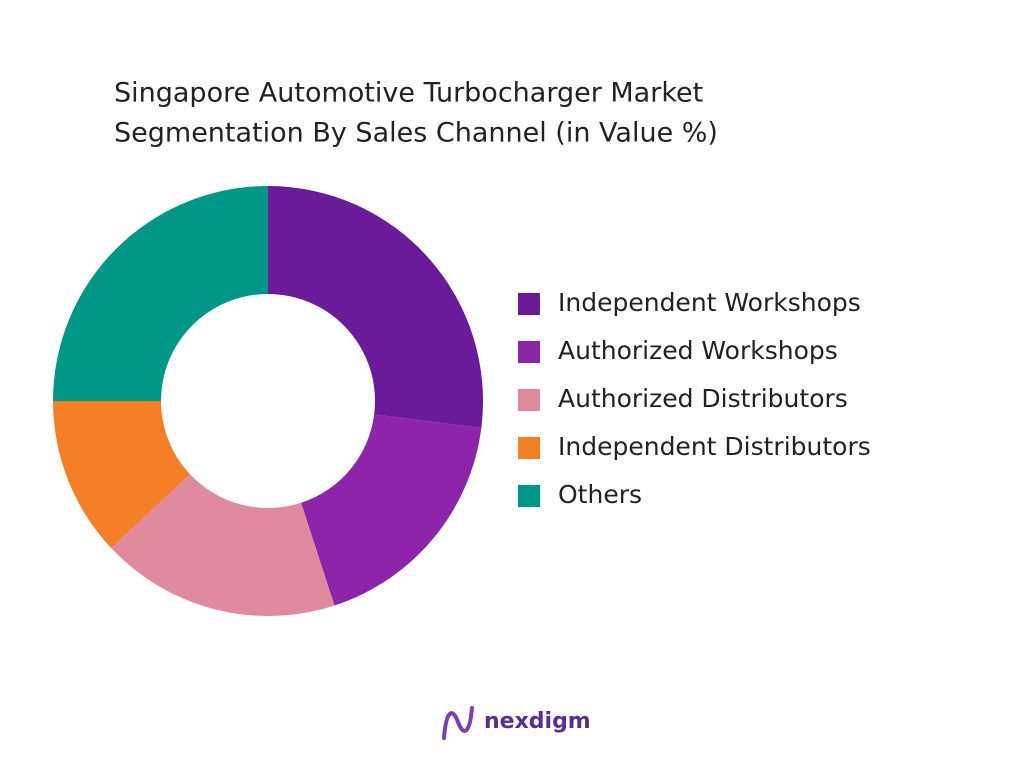  I want to click on legend-label: Authorized Distributors, so click(703, 398).